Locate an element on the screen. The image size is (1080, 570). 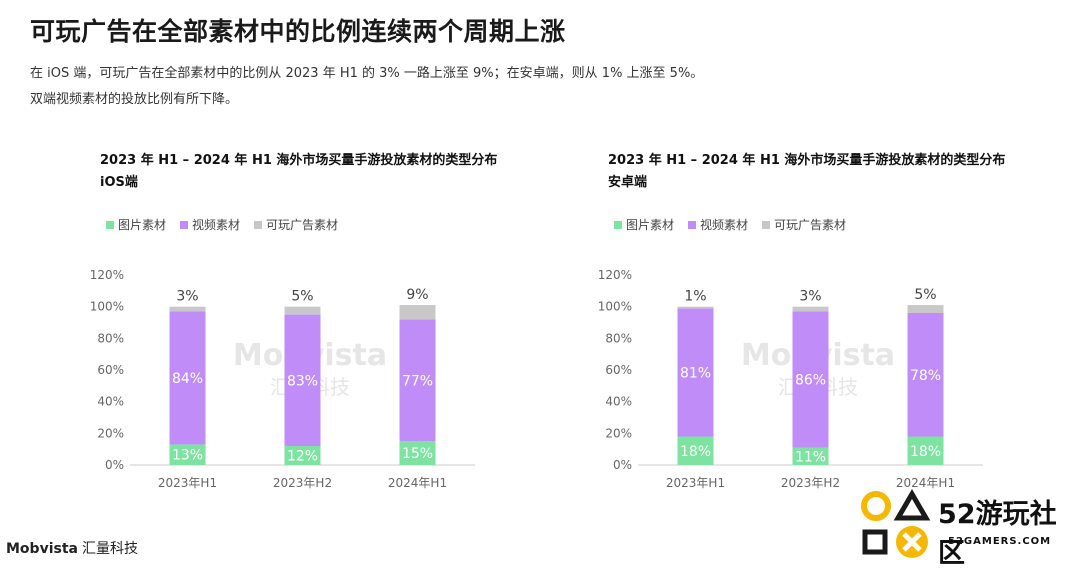
data-label-video: 84% is located at coordinates (187, 379).